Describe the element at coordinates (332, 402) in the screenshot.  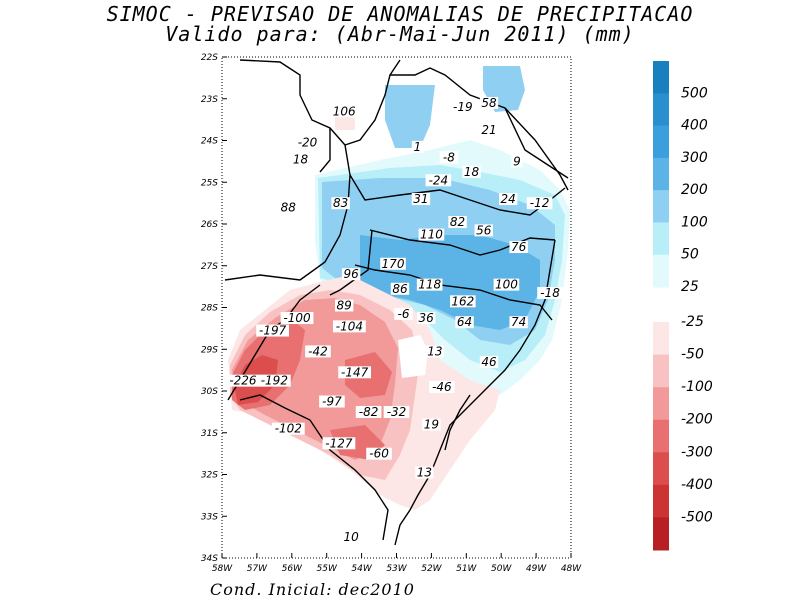
I see `value-label: -97` at that location.